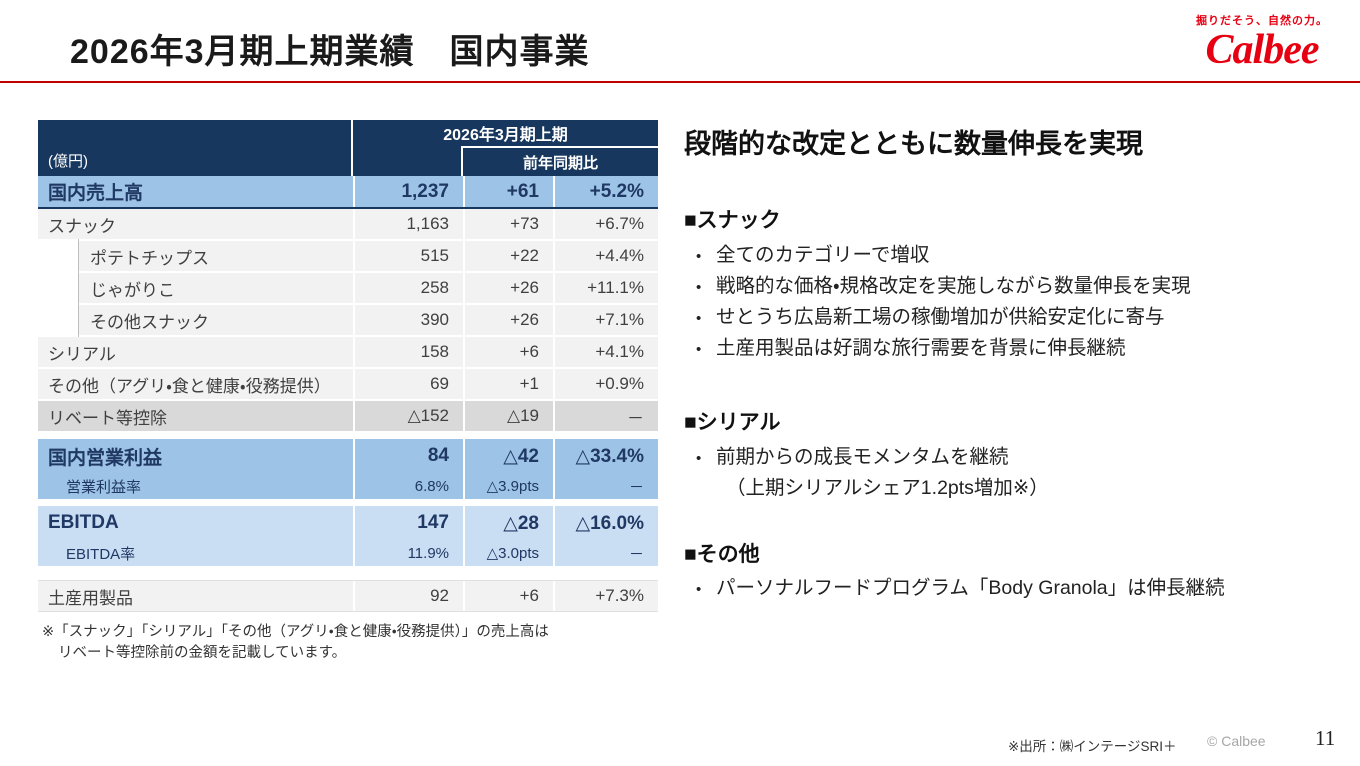 This screenshot has width=1360, height=766. I want to click on calbee-logo: 掘りだそう、自然の力。 Calbee, so click(1262, 42).